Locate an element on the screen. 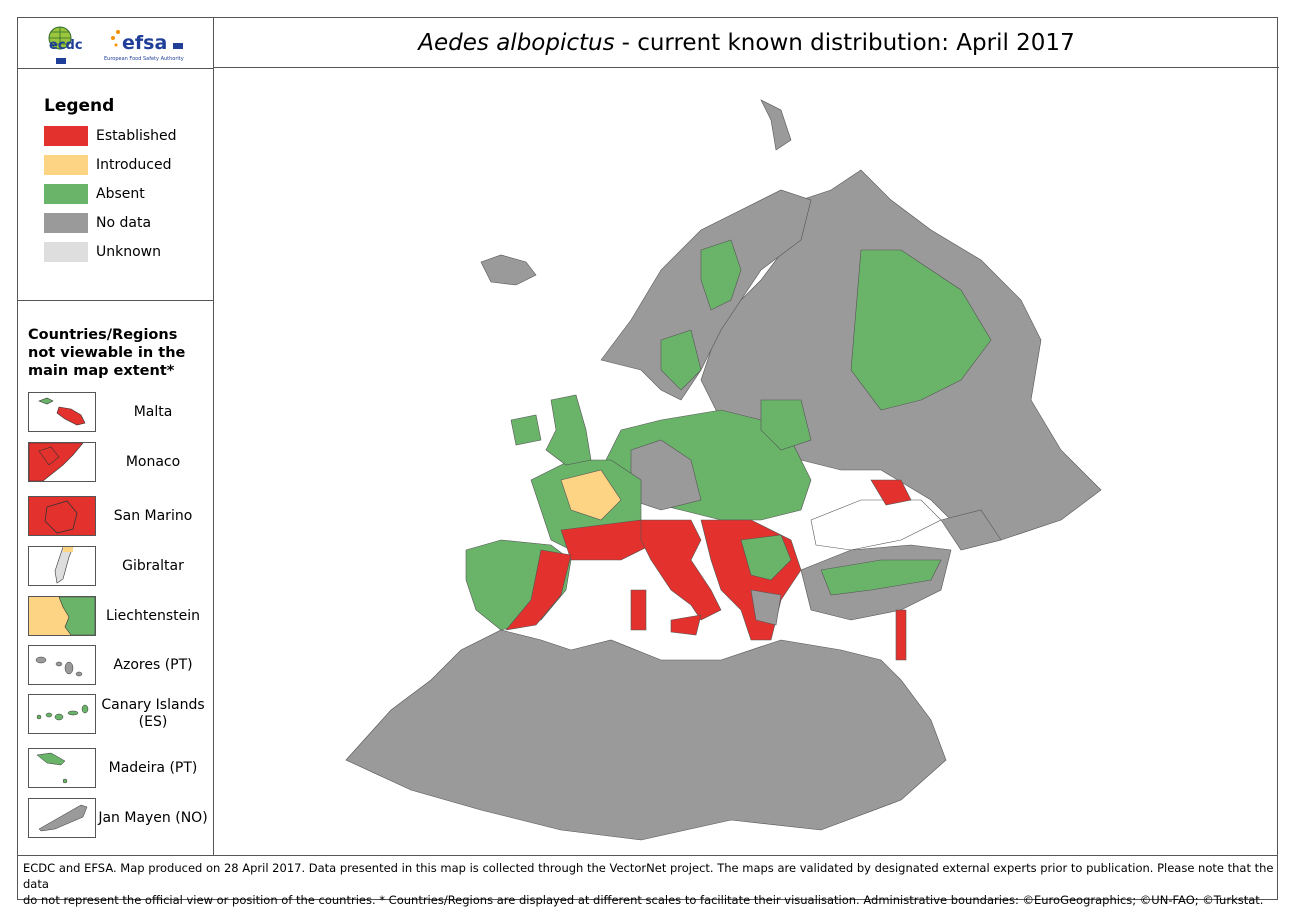 The height and width of the screenshot is (915, 1296). logo-art is located at coordinates (115, 45).